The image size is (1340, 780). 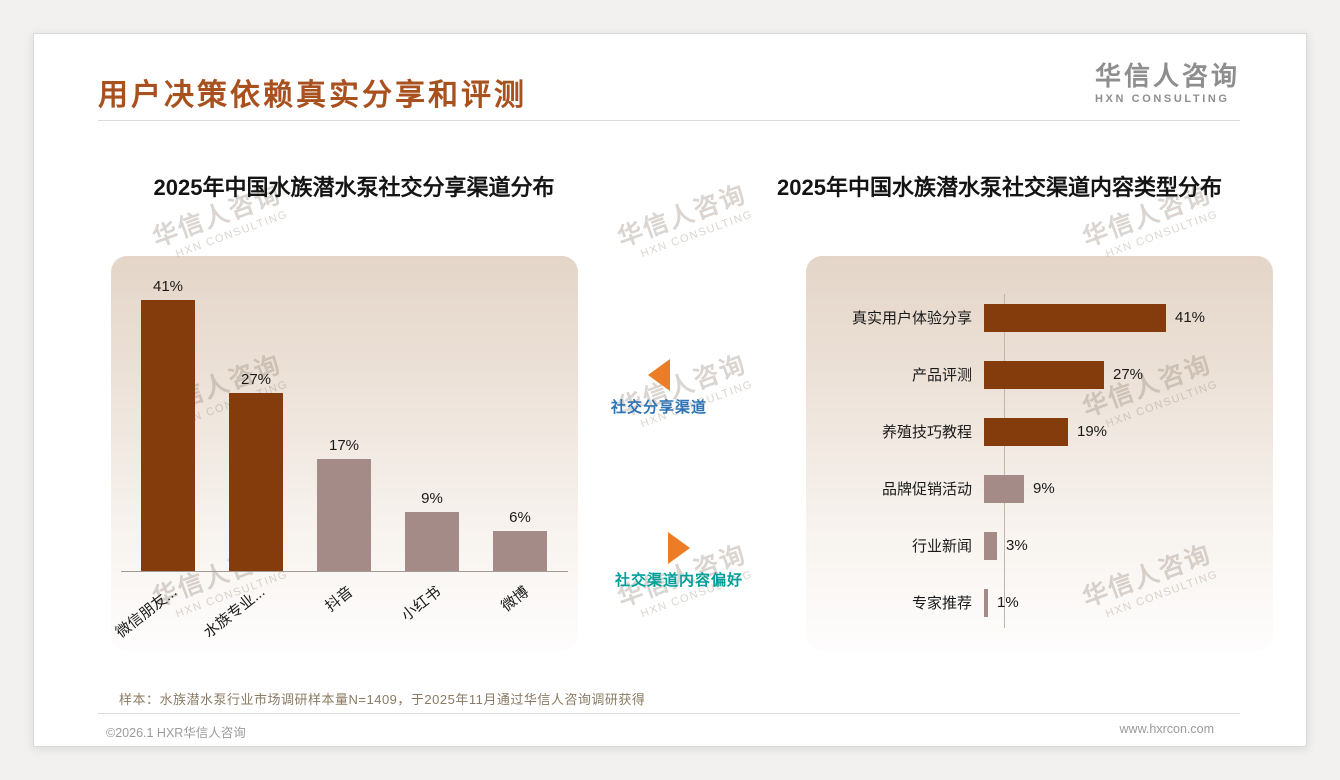 I want to click on bar-area: 1%, so click(x=1120, y=602).